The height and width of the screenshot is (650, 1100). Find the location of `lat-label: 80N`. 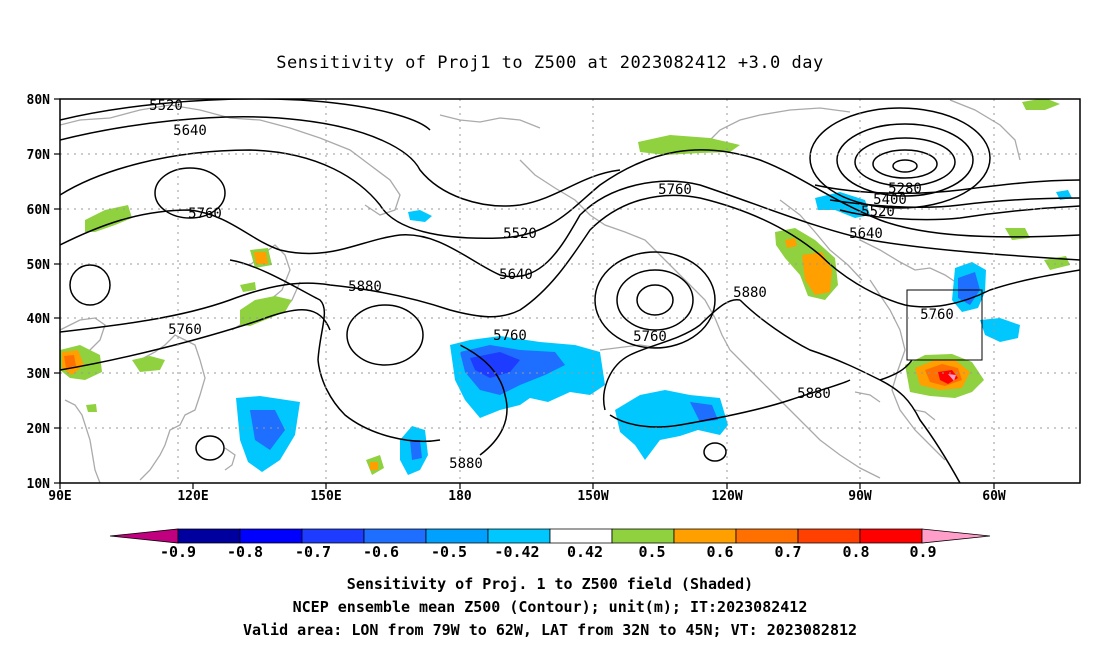

lat-label: 80N is located at coordinates (39, 100).